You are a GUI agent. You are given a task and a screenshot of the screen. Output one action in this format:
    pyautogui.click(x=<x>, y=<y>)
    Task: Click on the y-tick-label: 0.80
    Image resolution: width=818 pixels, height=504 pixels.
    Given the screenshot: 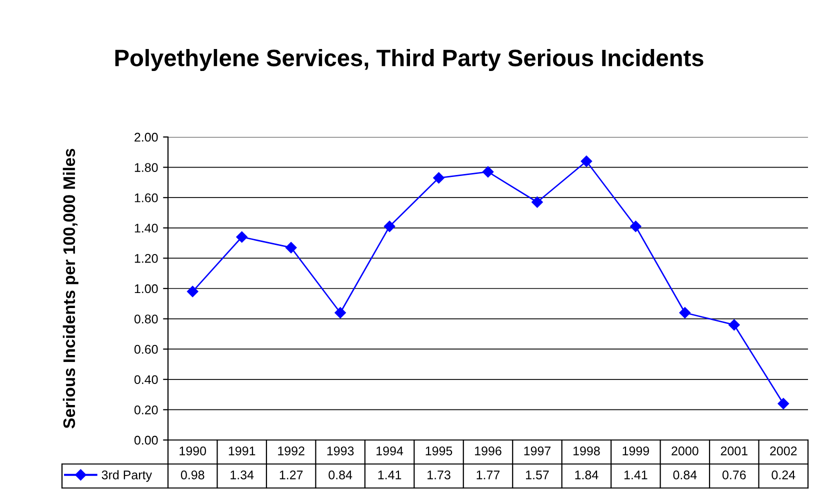 What is the action you would take?
    pyautogui.click(x=146, y=319)
    